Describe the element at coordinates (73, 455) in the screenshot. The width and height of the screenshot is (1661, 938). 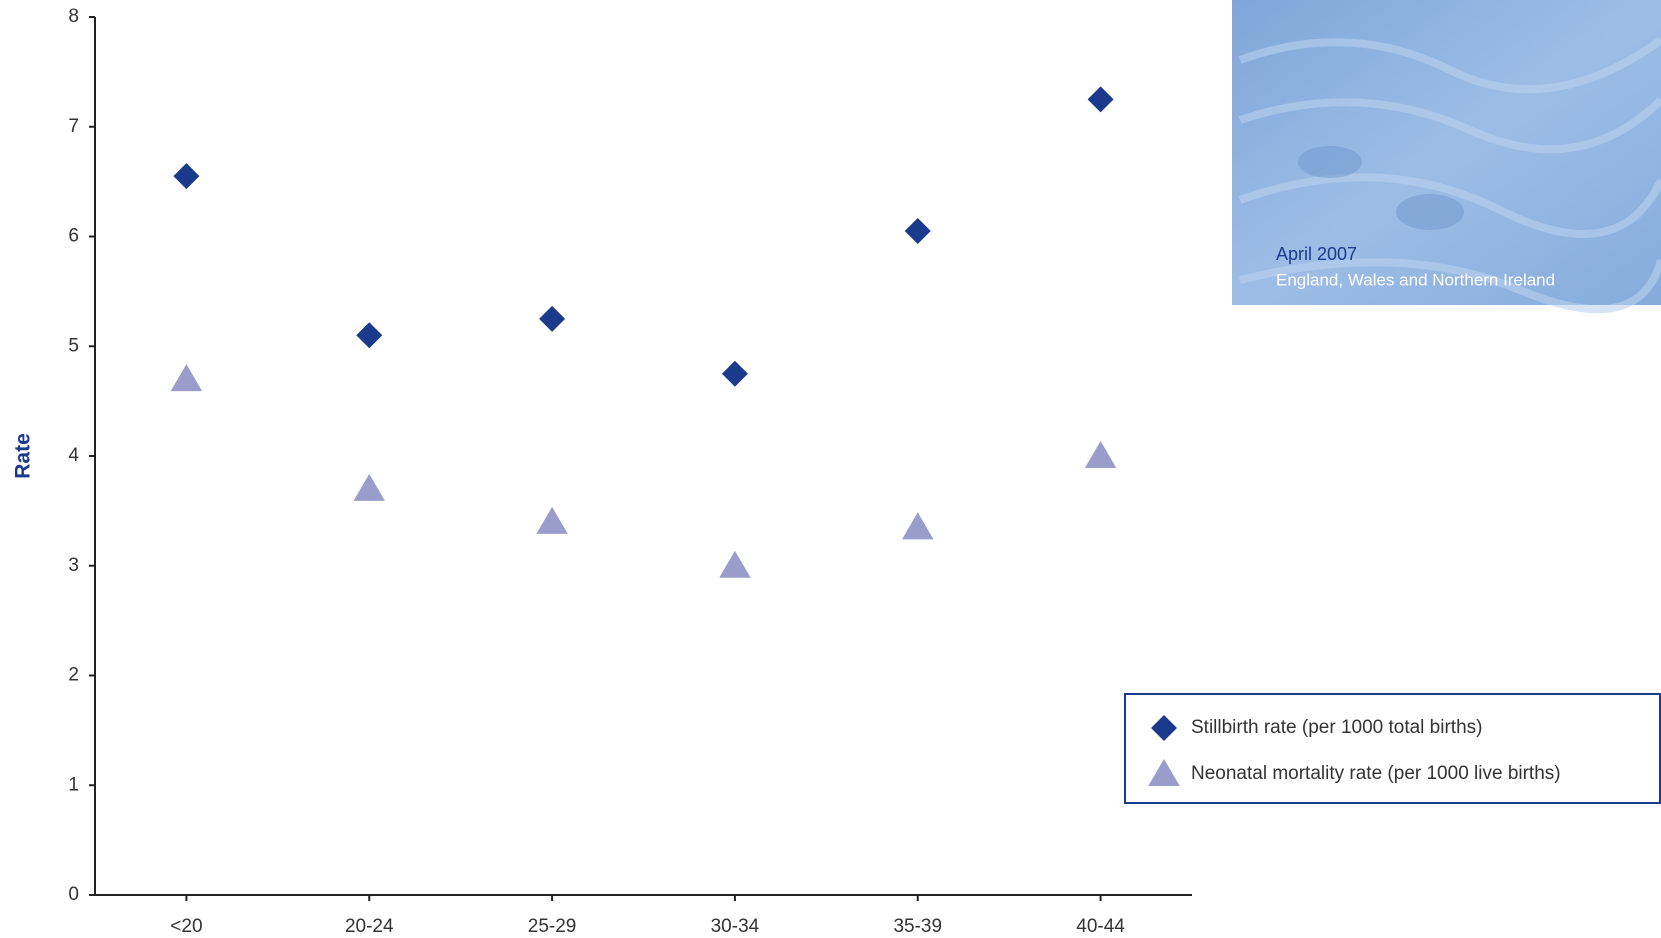
I see `y-tick-label: 4` at that location.